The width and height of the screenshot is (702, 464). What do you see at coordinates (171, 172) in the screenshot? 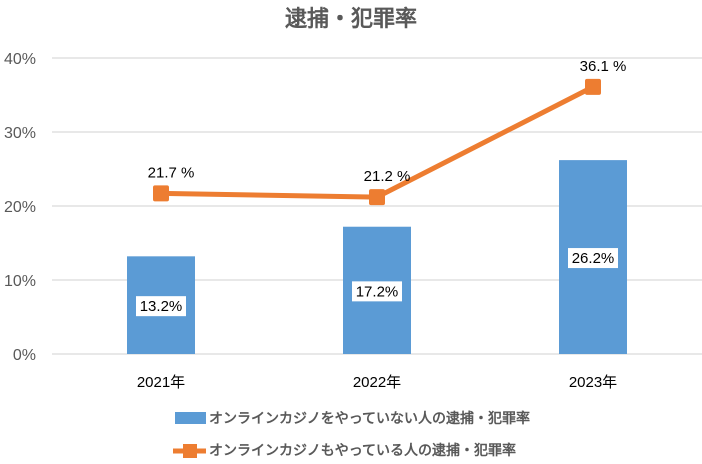
I see `line-data-label: 21.7 %` at bounding box center [171, 172].